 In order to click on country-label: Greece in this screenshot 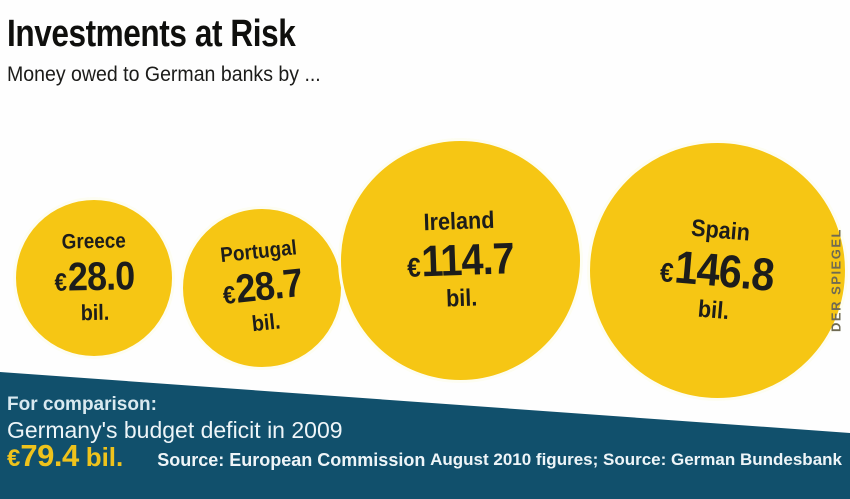, I will do `click(93, 241)`.